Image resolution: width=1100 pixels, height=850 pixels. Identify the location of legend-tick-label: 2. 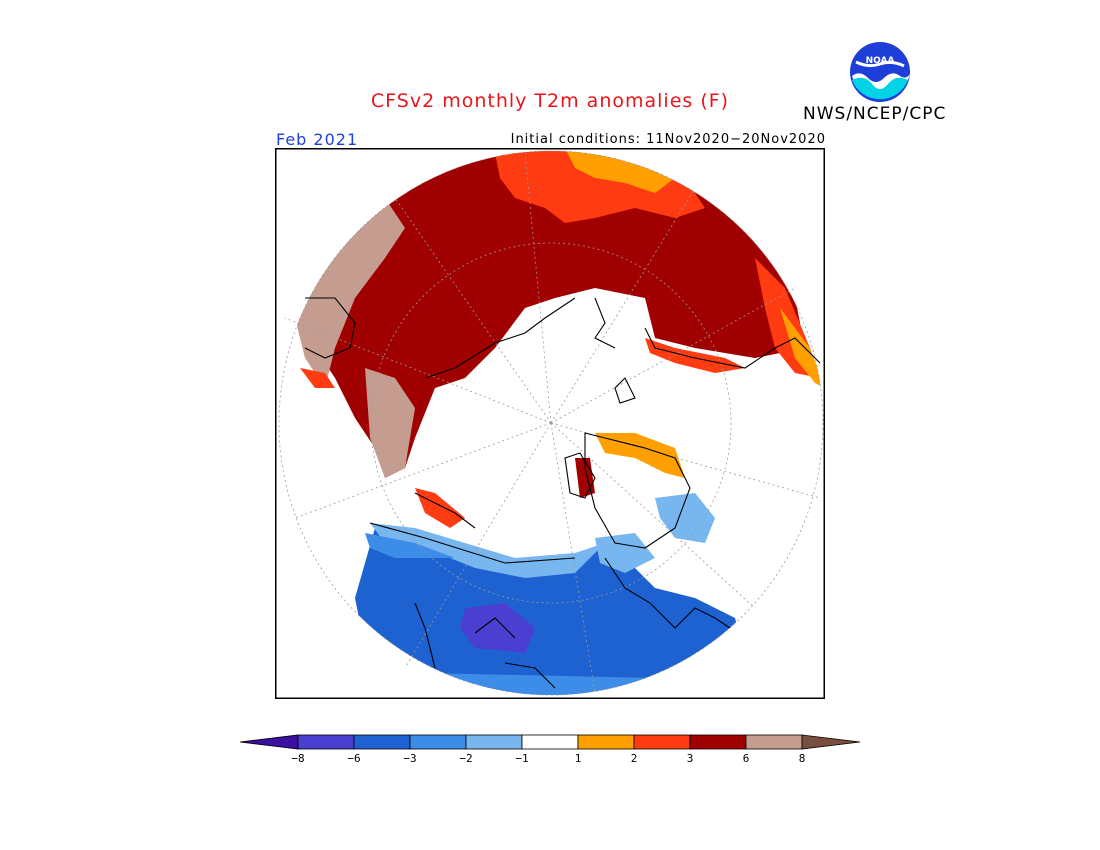
(634, 758).